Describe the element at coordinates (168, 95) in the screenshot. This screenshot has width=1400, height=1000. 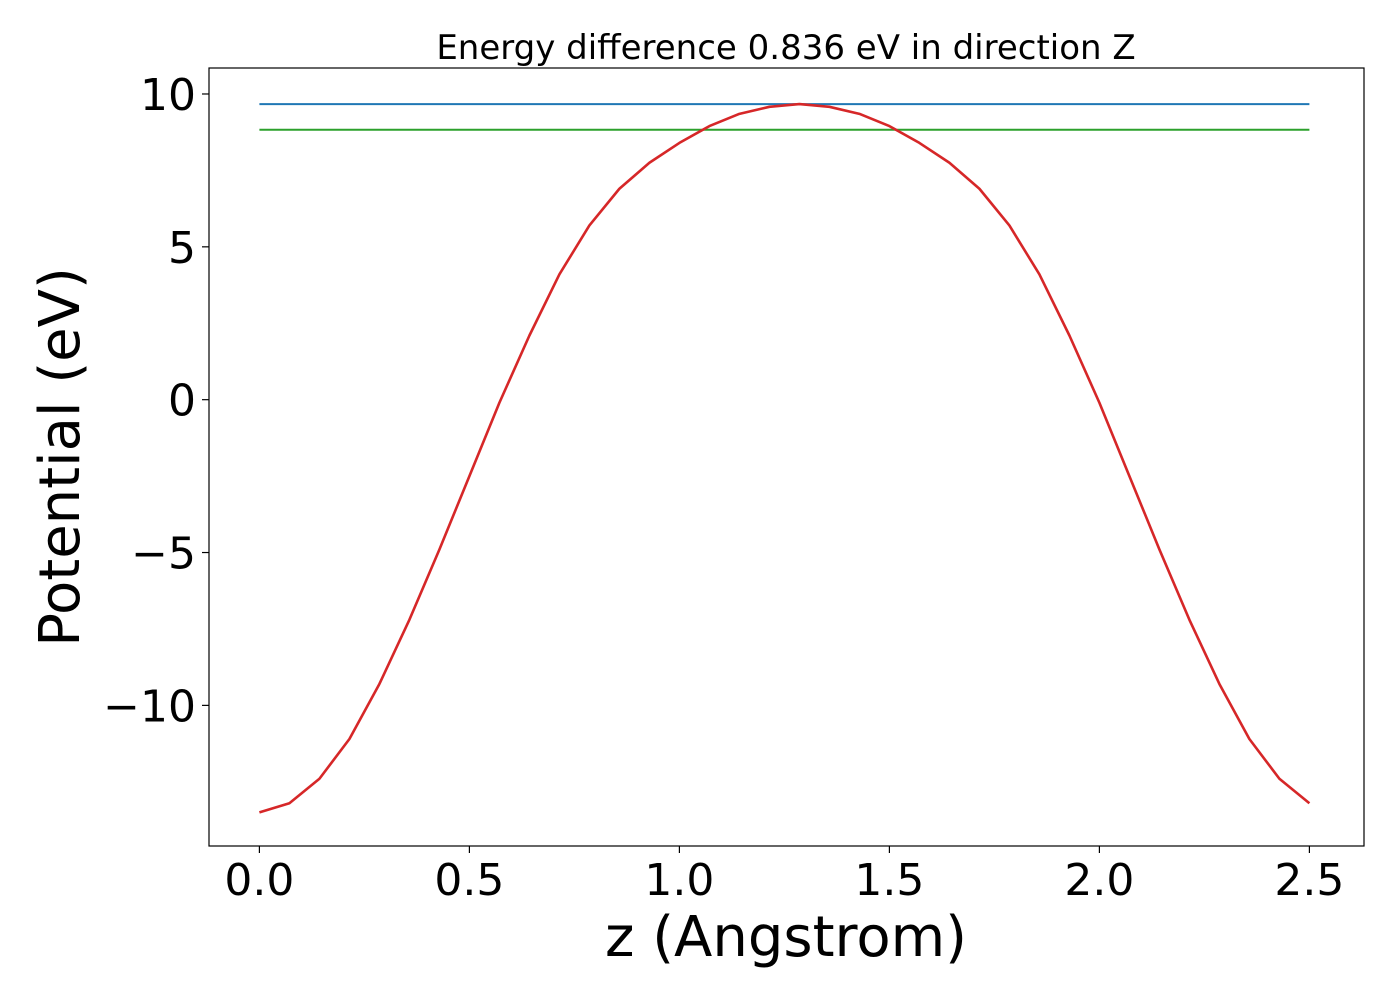
I see `y-tick-label: 10` at that location.